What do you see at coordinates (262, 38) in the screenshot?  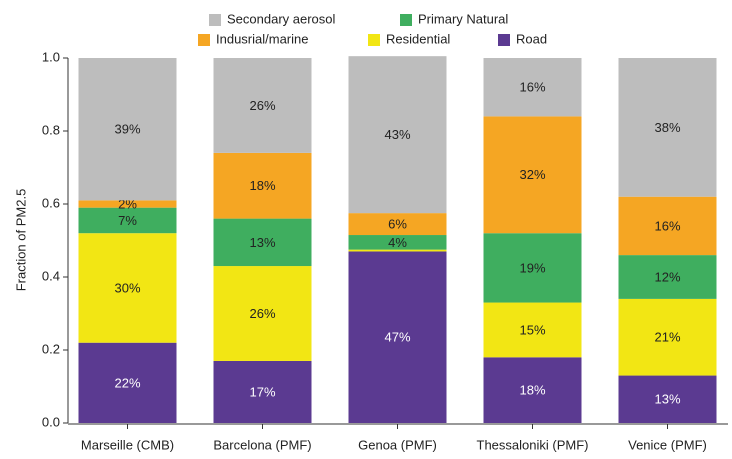 I see `legend-label: Indusrial/marine` at bounding box center [262, 38].